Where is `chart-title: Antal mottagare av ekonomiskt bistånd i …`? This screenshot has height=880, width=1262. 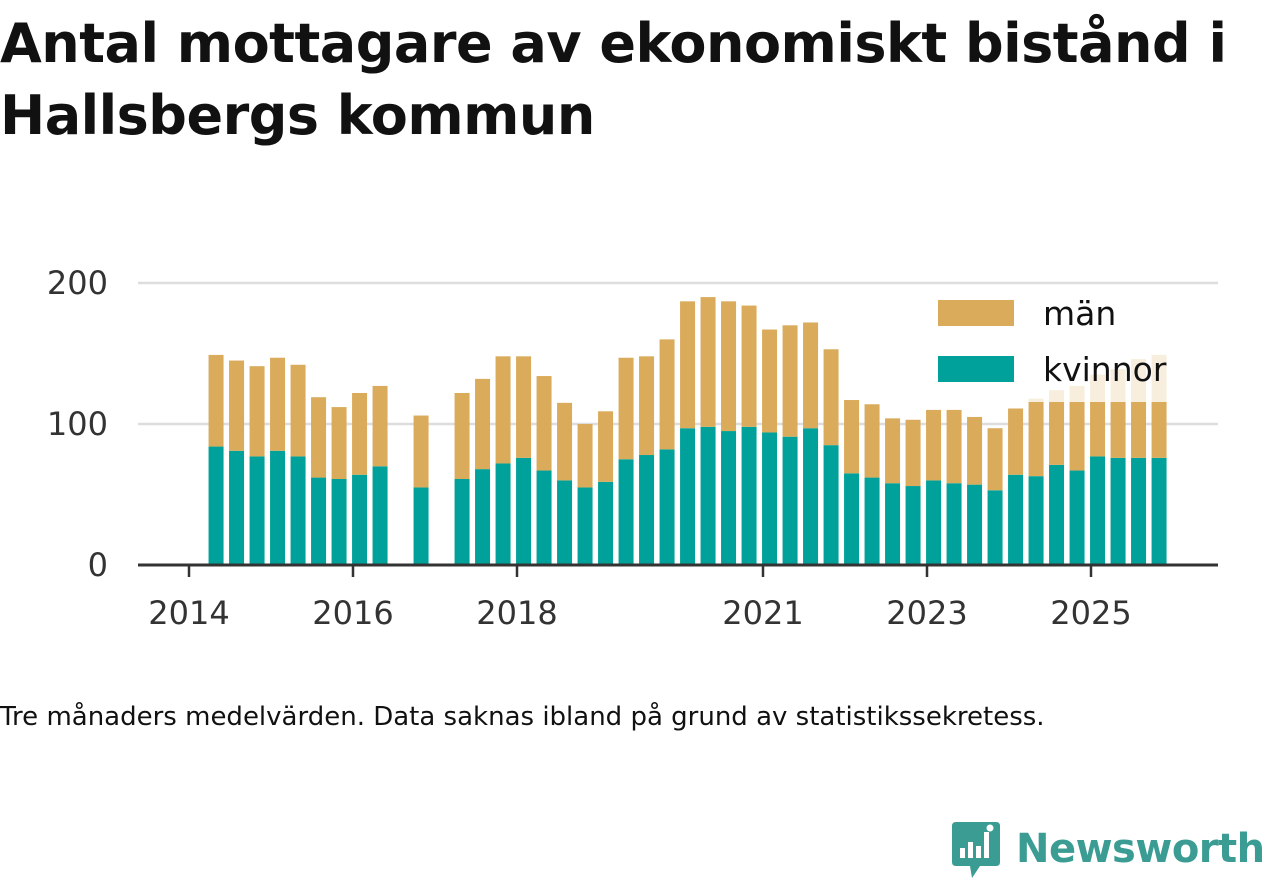
chart-title: Antal mottagare av ekonomiskt bistånd i … is located at coordinates (613, 79).